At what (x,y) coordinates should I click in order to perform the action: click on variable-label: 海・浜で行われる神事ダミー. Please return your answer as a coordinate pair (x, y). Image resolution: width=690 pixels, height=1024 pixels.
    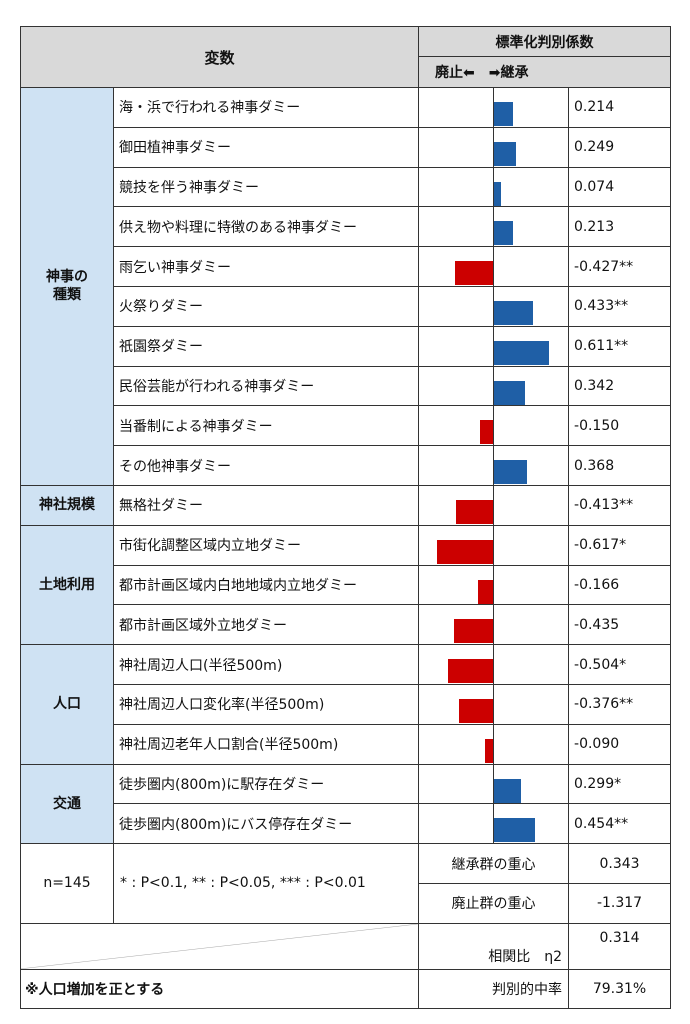
    Looking at the image, I should click on (266, 107).